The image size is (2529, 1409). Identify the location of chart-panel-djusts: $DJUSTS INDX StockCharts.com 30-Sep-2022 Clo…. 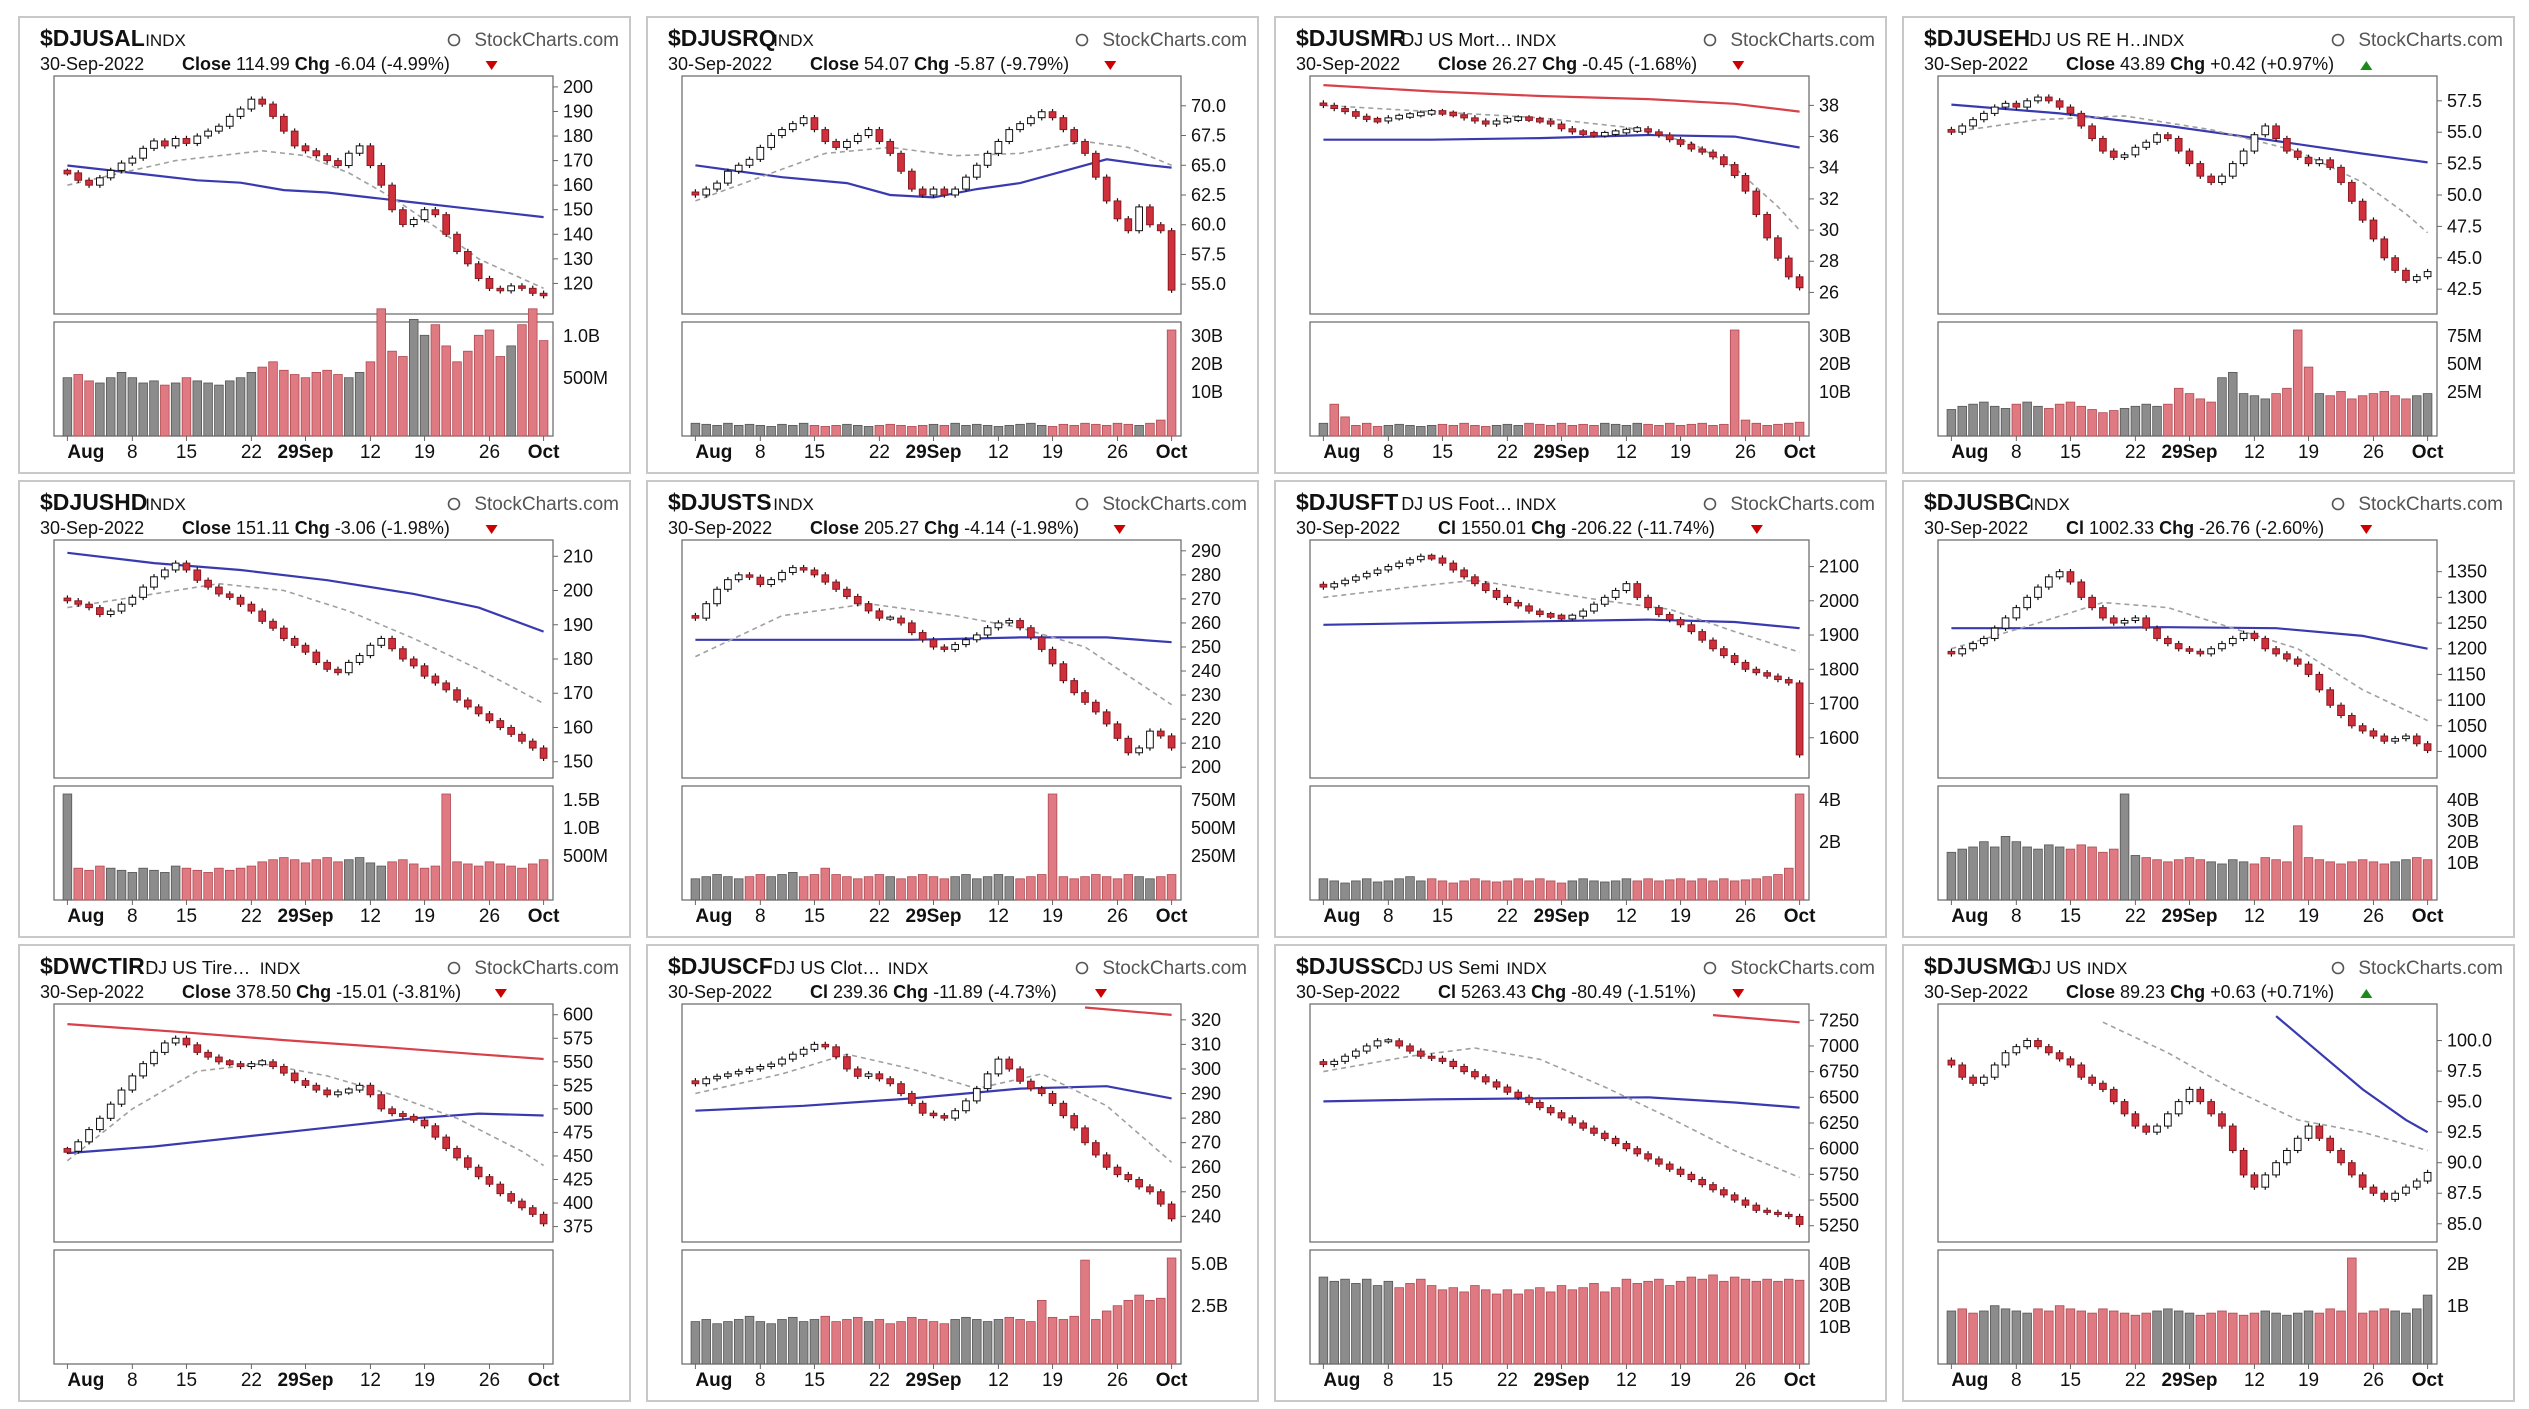
(952, 709).